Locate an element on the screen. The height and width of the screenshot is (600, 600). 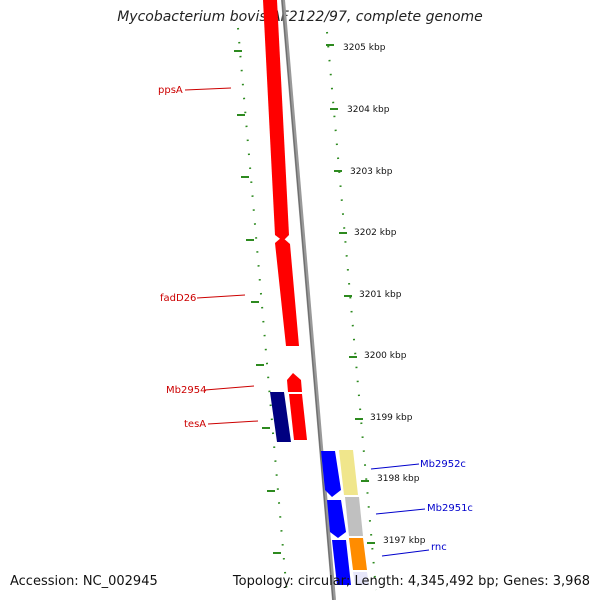
gene-lavender is located at coordinates (361, 578).